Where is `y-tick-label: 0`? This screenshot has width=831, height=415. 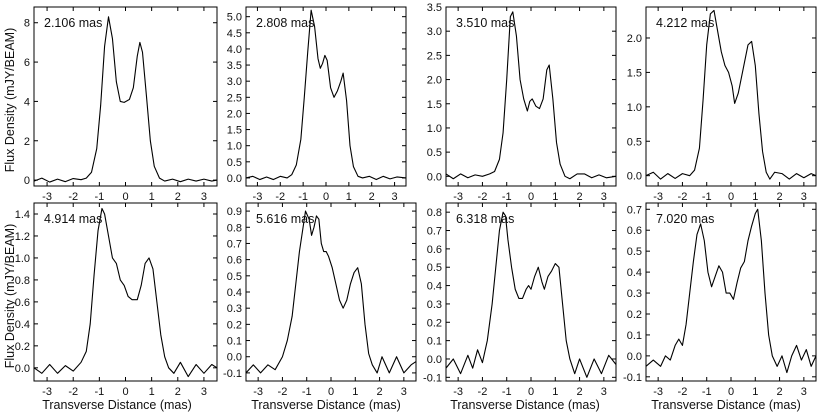
y-tick-label: 0 is located at coordinates (27, 181).